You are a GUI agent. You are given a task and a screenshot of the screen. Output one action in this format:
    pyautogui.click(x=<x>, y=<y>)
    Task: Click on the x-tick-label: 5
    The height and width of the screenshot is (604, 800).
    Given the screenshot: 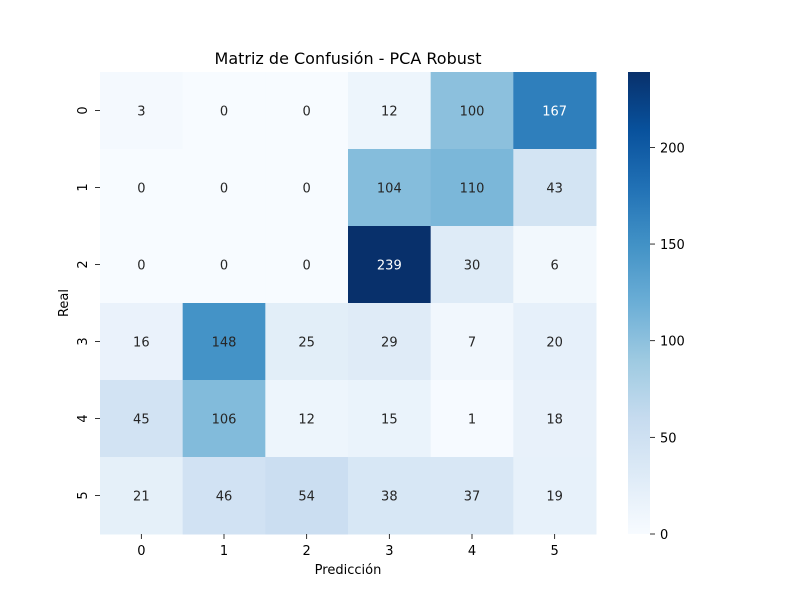 What is the action you would take?
    pyautogui.click(x=555, y=551)
    